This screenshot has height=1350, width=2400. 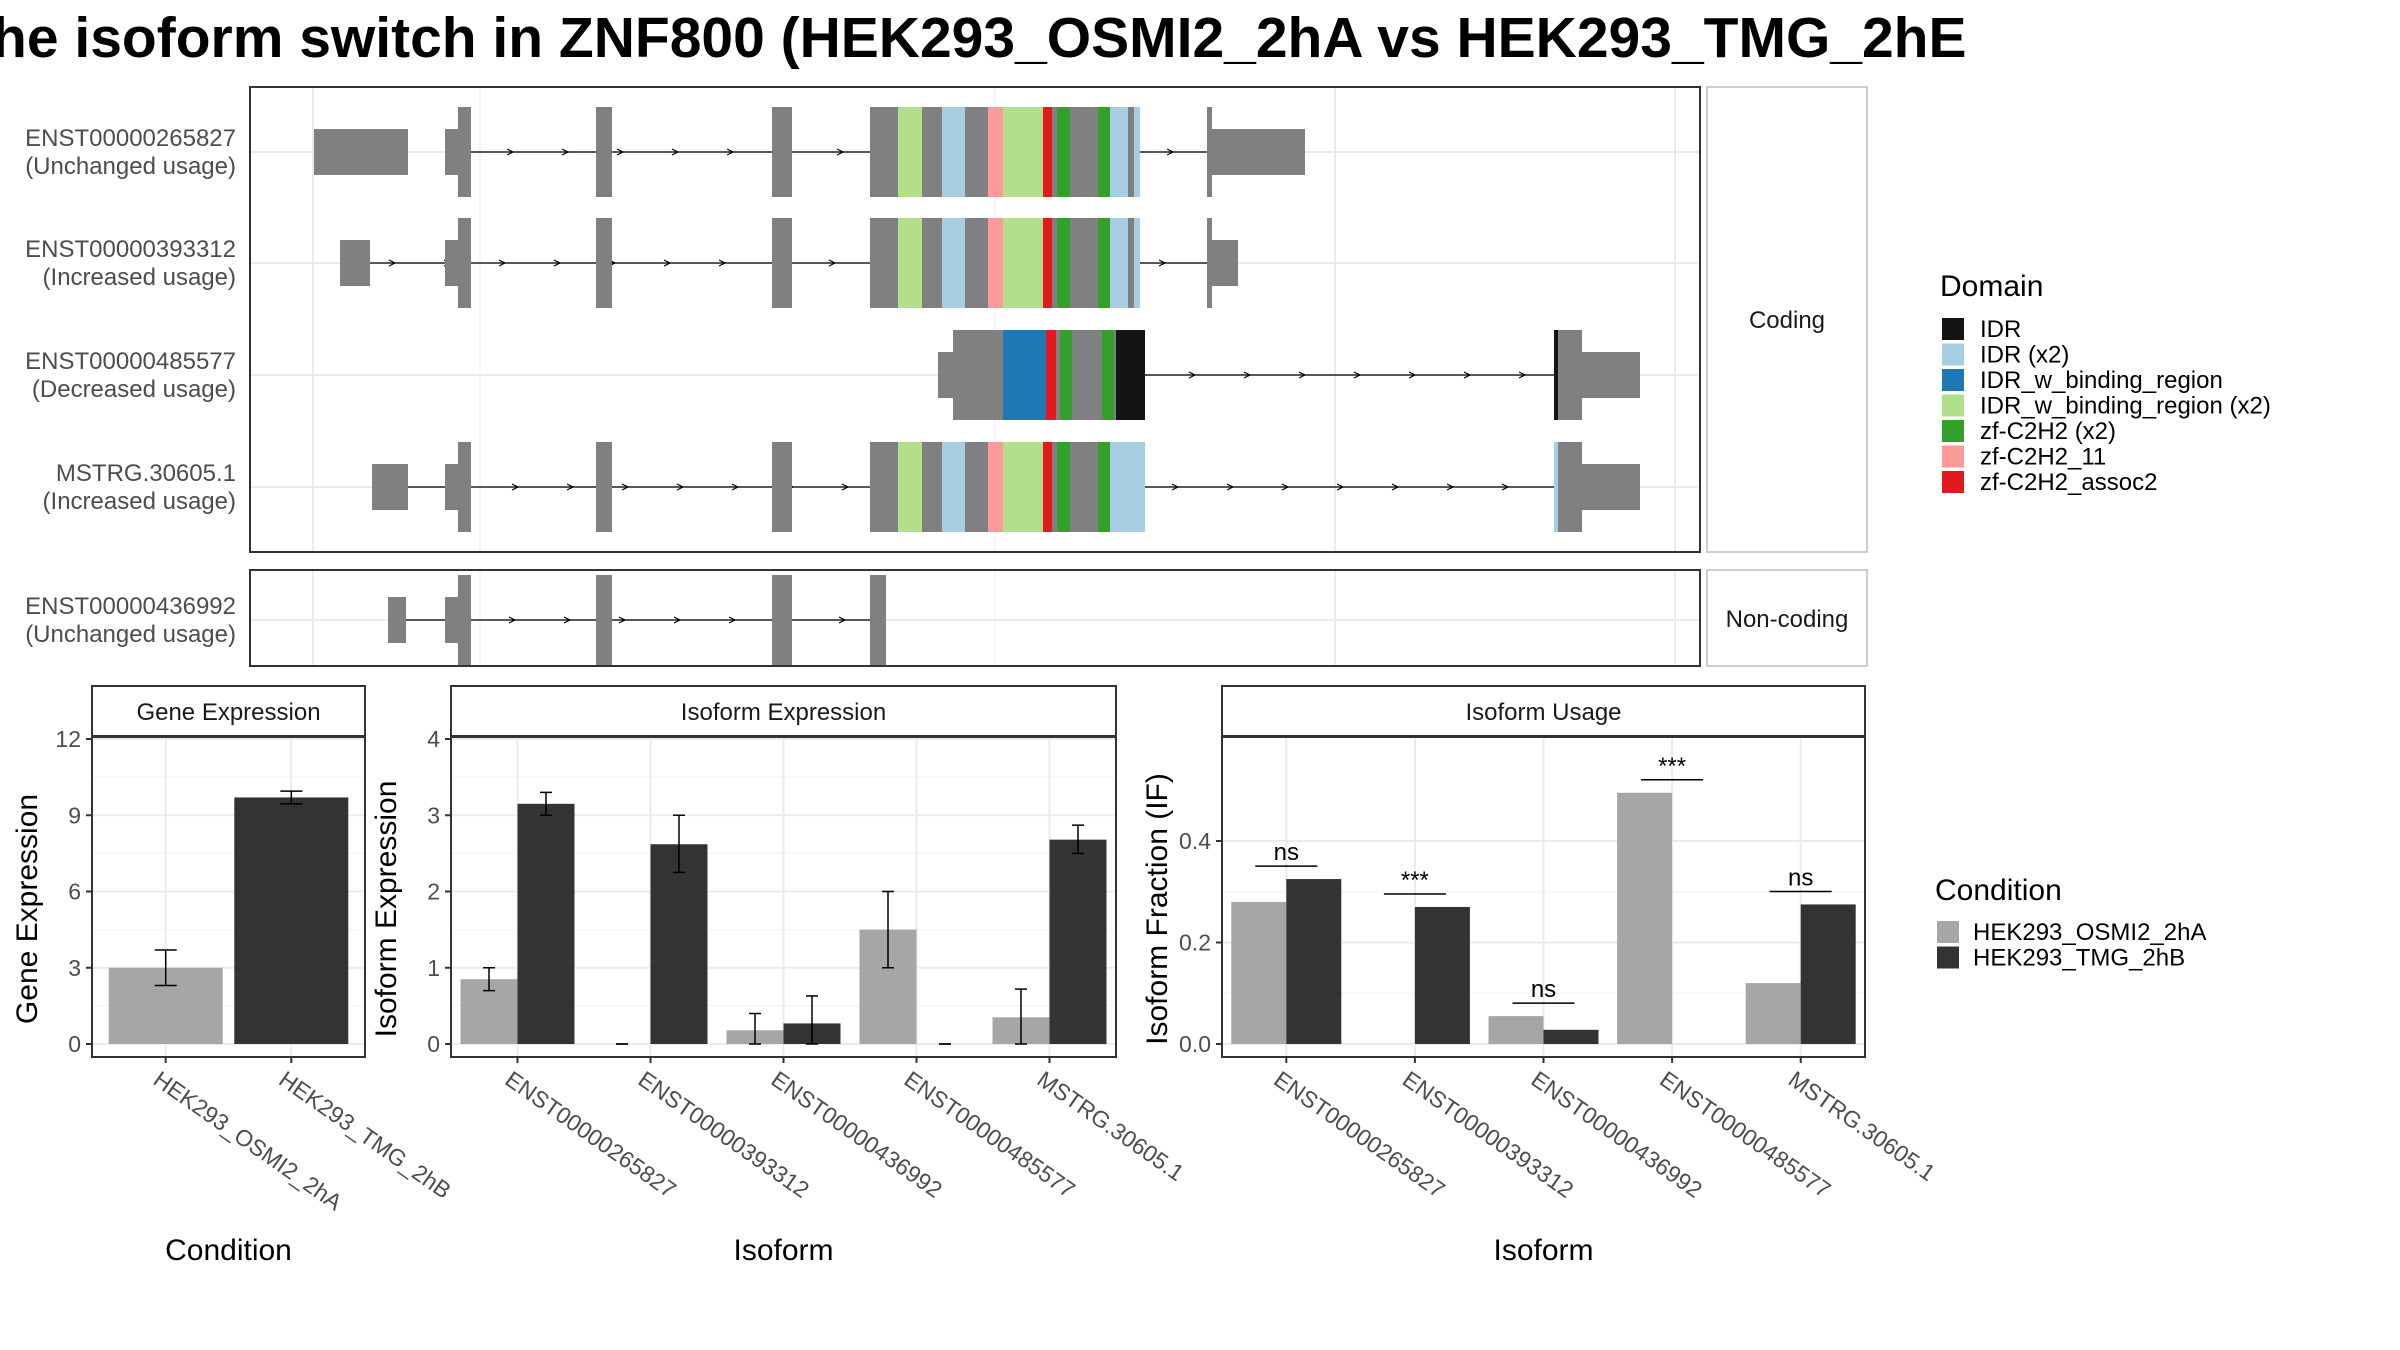 I want to click on legend-condition-swatch, so click(x=1948, y=932).